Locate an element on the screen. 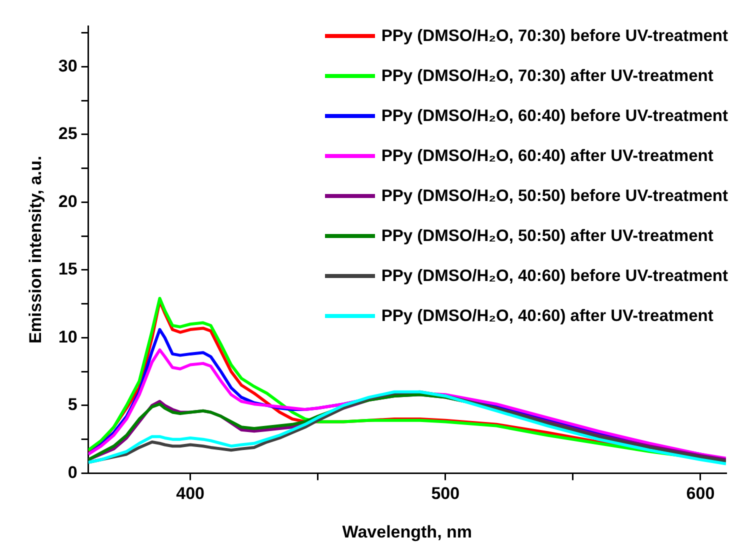 Image resolution: width=742 pixels, height=559 pixels. x-axis-title: Wavelength, nm is located at coordinates (407, 532).